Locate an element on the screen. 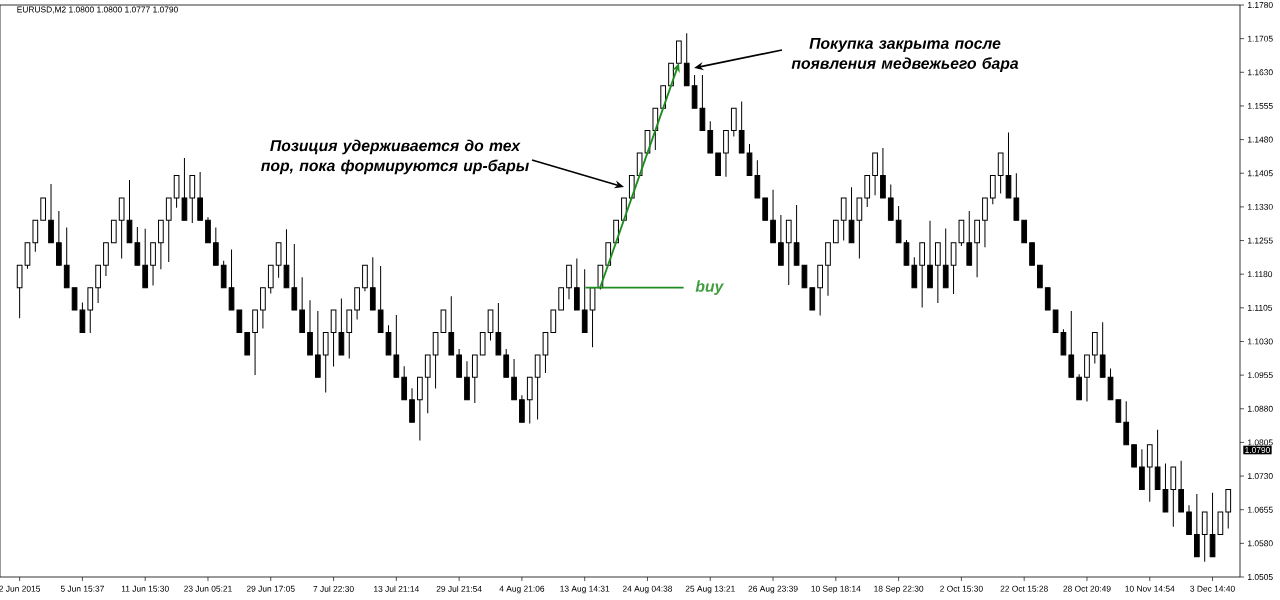 The width and height of the screenshot is (1280, 600). x-tick-label: 29 Jun 17:05 is located at coordinates (270, 588).